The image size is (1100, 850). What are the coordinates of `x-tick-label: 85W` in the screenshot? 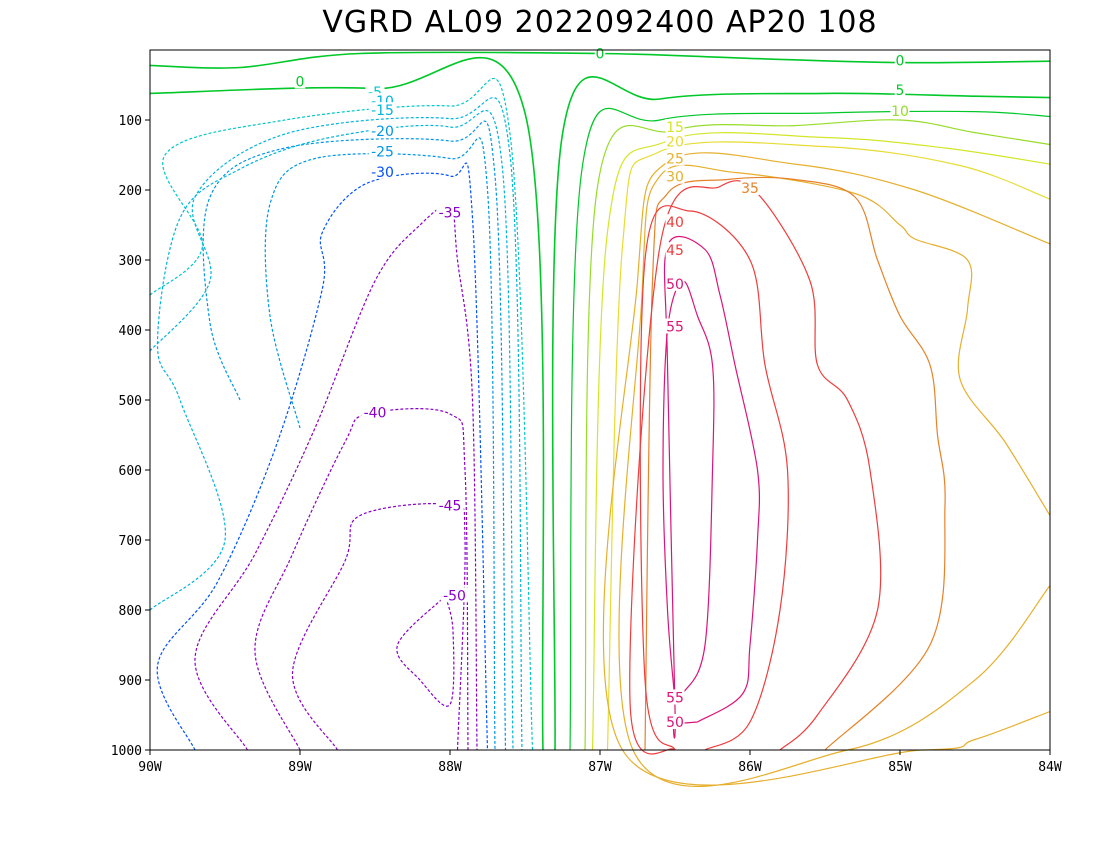 It's located at (900, 767).